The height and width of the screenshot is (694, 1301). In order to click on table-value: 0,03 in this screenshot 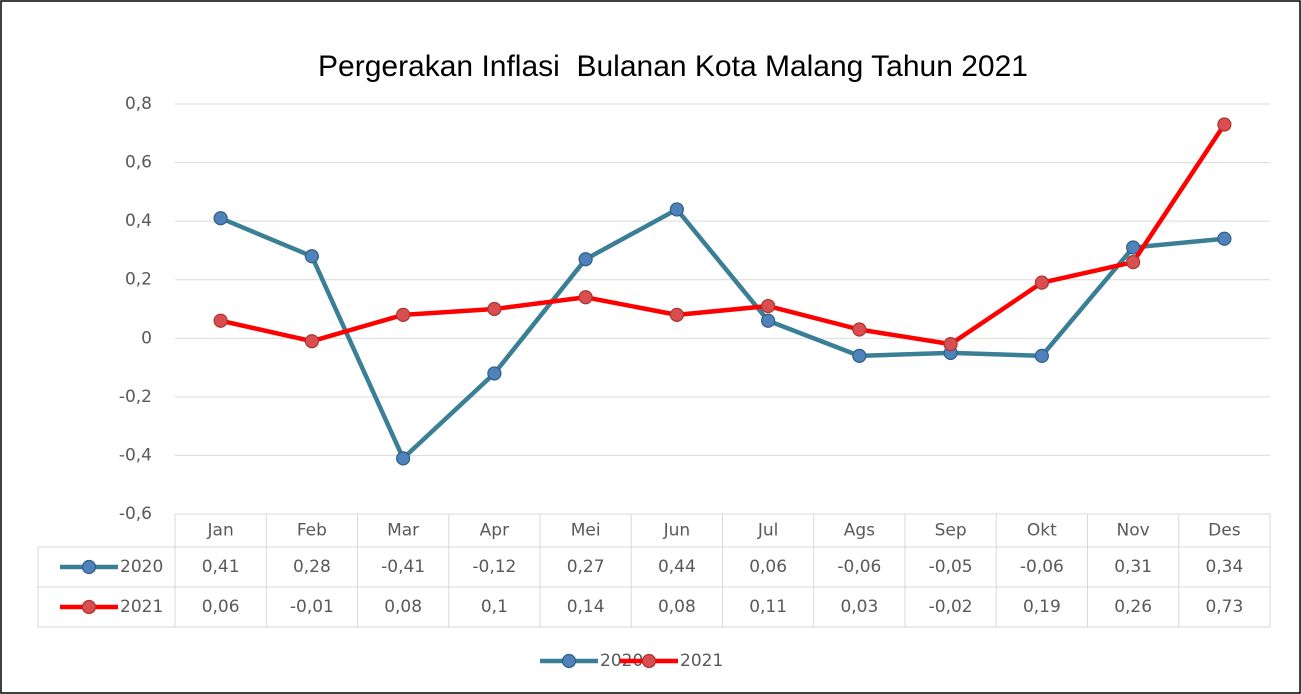, I will do `click(859, 607)`.